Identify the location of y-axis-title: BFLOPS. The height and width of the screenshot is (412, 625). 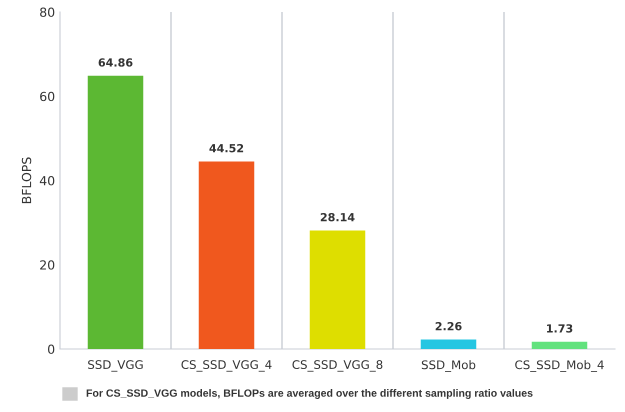
(27, 180).